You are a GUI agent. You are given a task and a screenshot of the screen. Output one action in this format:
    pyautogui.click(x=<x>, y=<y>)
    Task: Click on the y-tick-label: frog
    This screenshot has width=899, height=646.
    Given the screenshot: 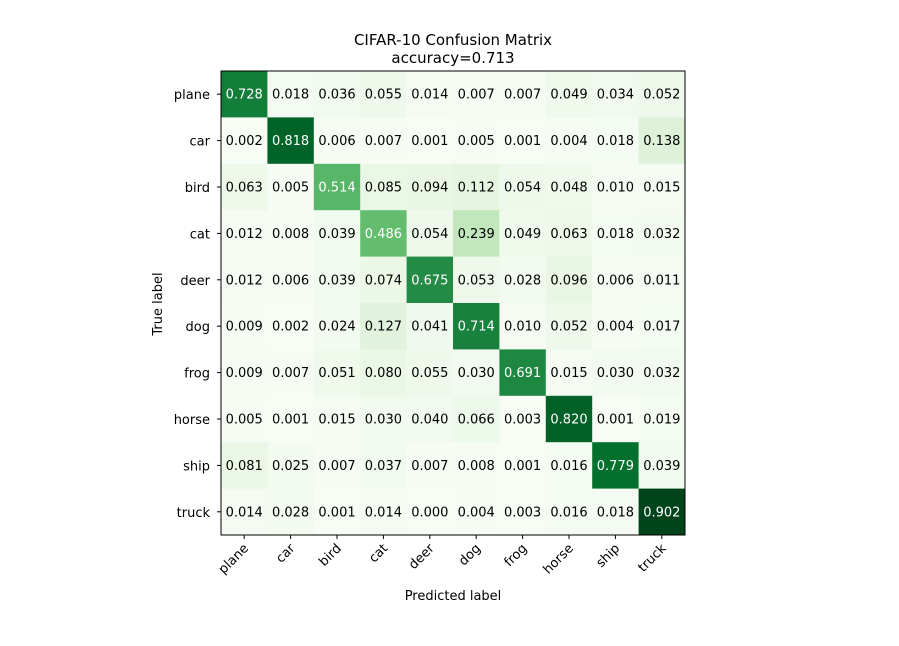 What is the action you would take?
    pyautogui.click(x=197, y=374)
    